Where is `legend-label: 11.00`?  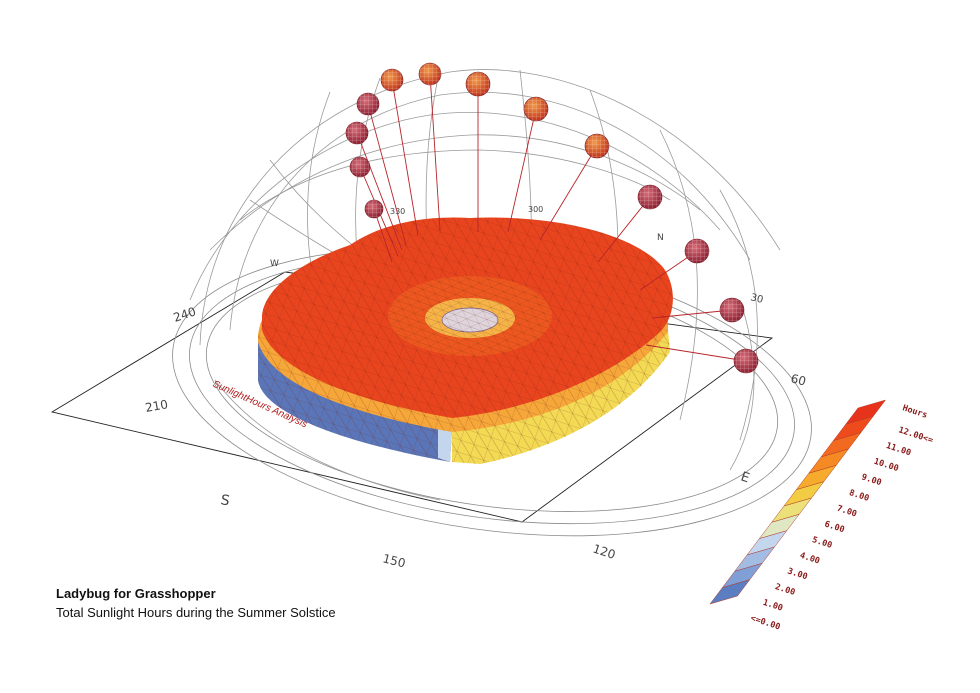 legend-label: 11.00 is located at coordinates (898, 449).